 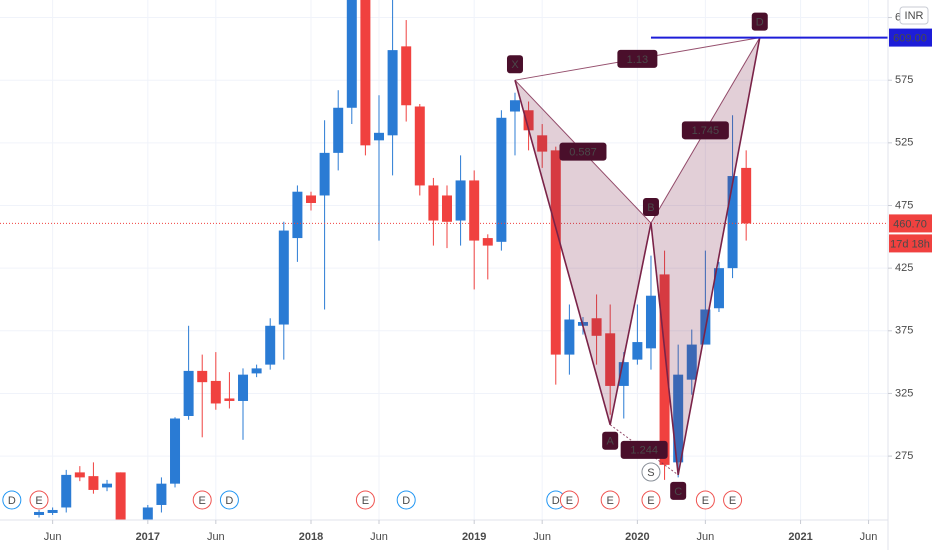 What do you see at coordinates (904, 331) in the screenshot?
I see `y-tick-label: 375` at bounding box center [904, 331].